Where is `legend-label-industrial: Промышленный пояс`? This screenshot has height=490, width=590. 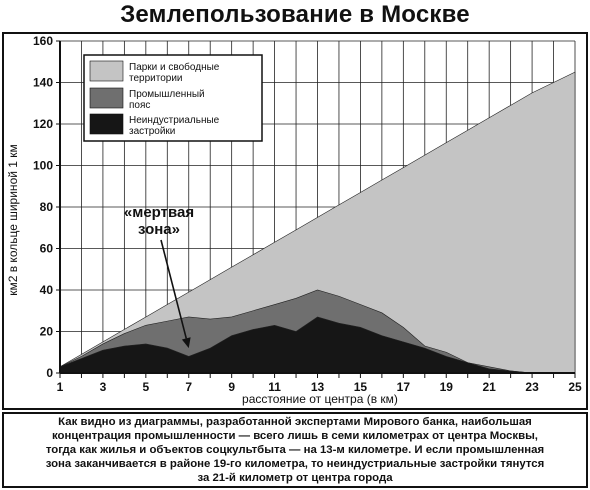 legend-label-industrial: Промышленный пояс is located at coordinates (167, 100).